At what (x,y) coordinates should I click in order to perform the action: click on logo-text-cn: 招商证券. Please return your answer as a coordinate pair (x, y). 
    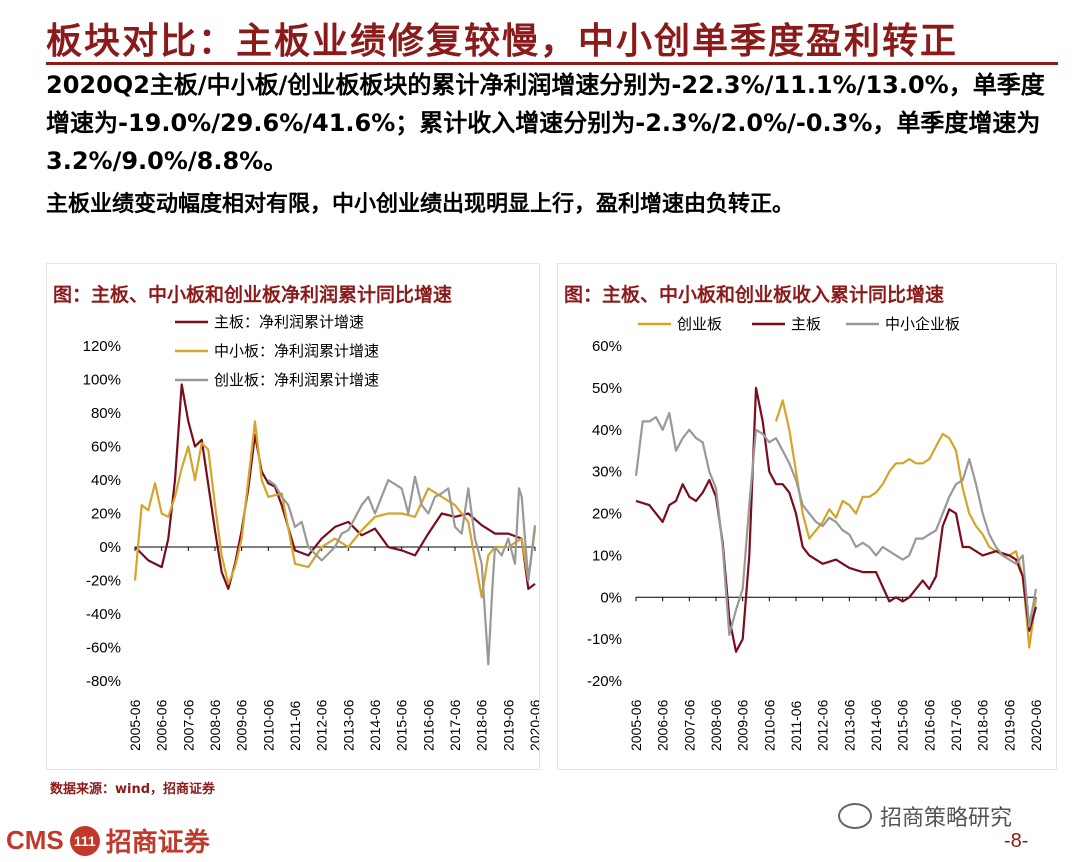
    Looking at the image, I should click on (157, 842).